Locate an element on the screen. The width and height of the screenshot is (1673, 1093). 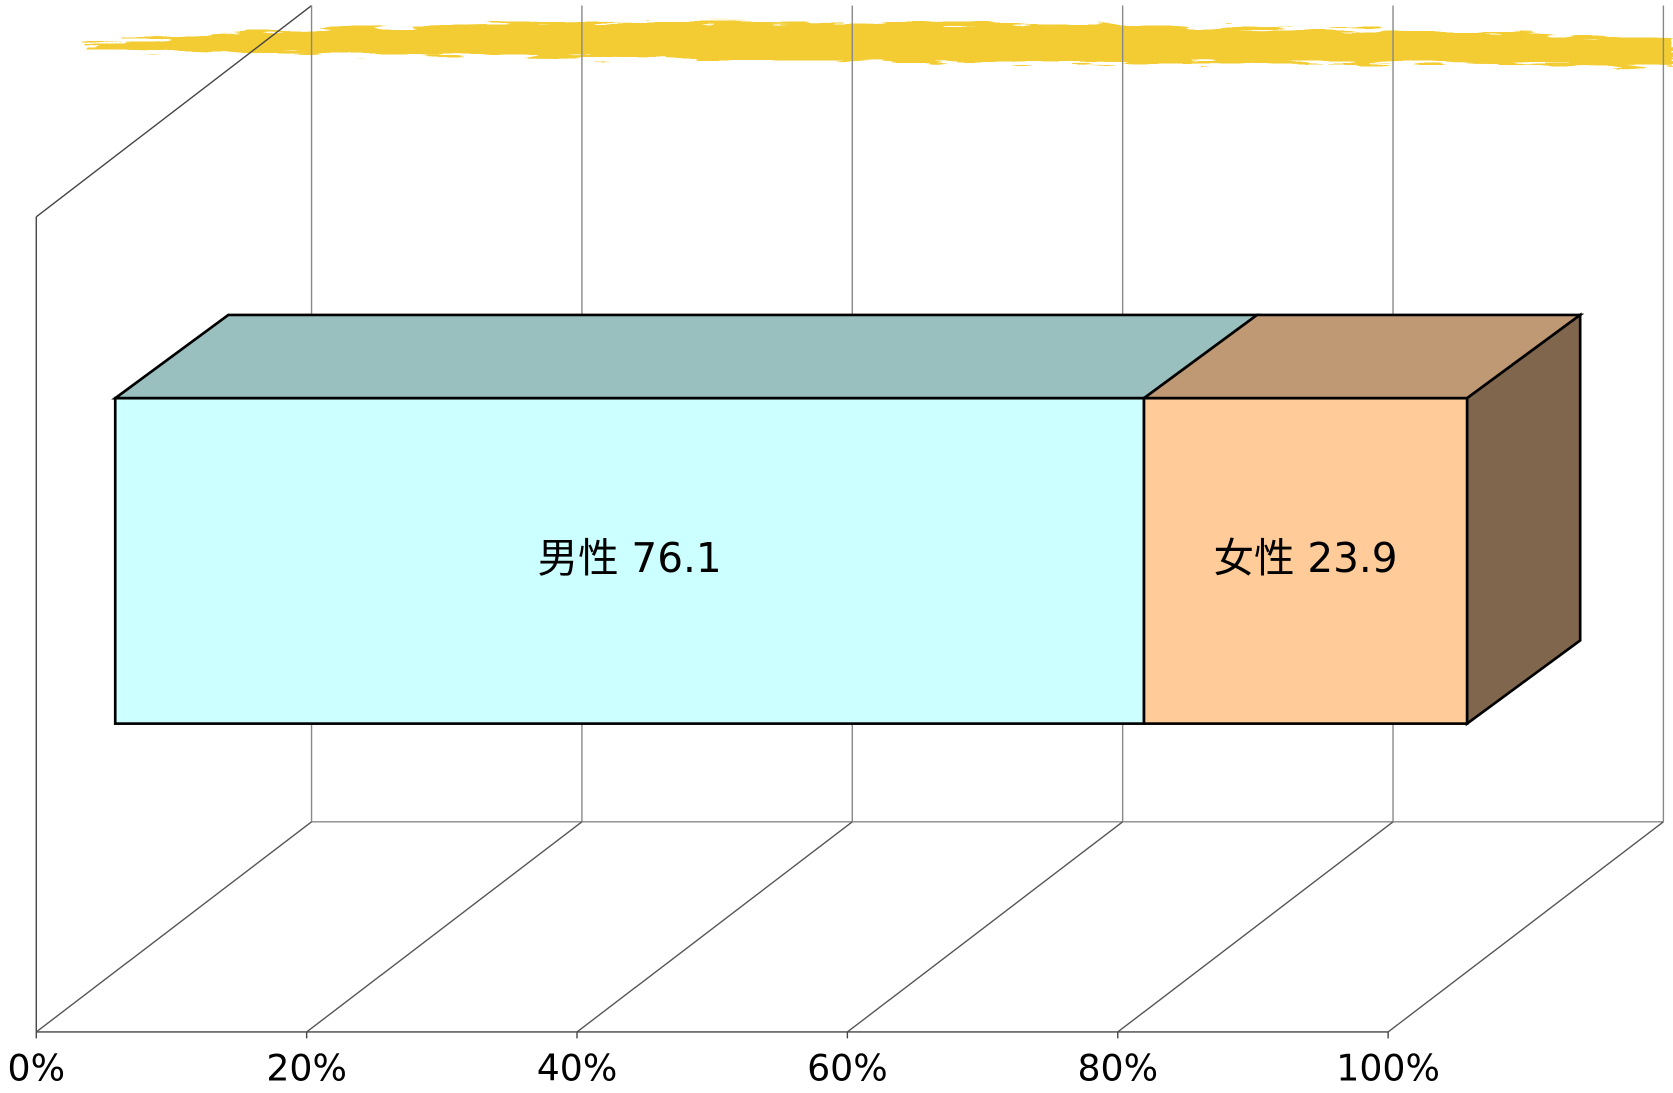
data-label-name: 女性 is located at coordinates (1253, 558).